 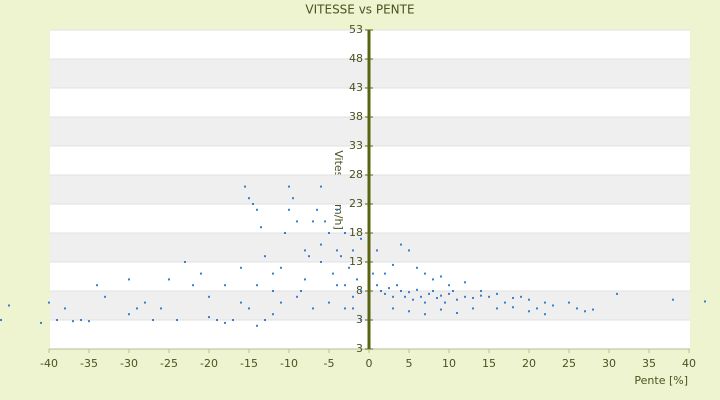 What do you see at coordinates (661, 380) in the screenshot?
I see `x-axis-title: Pente [%]` at bounding box center [661, 380].